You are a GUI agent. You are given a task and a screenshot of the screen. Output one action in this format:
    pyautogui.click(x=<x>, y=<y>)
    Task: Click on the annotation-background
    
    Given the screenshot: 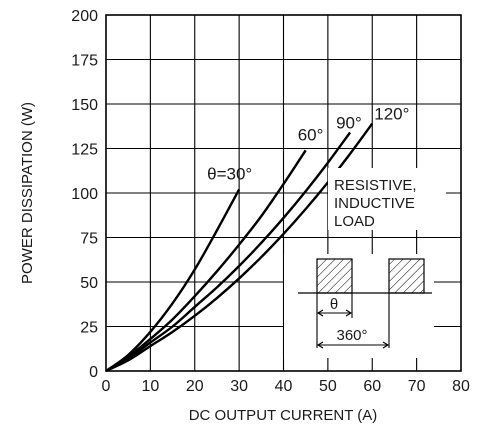 What is the action you would take?
    pyautogui.click(x=387, y=199)
    